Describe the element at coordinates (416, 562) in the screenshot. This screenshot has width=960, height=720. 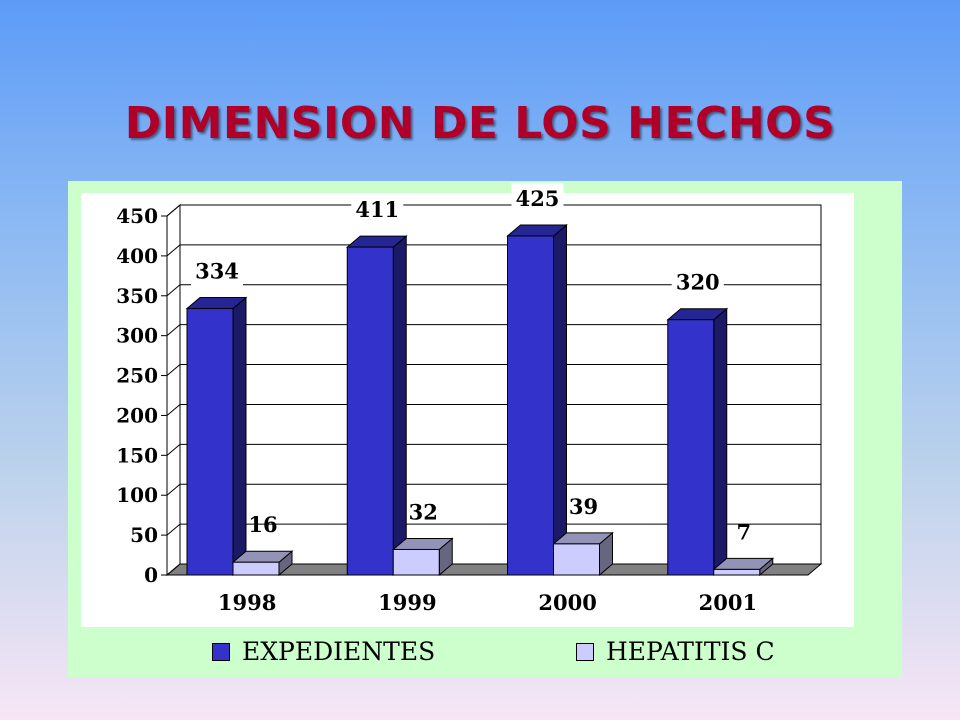
I see `bar-hepatitis-c-1999` at that location.